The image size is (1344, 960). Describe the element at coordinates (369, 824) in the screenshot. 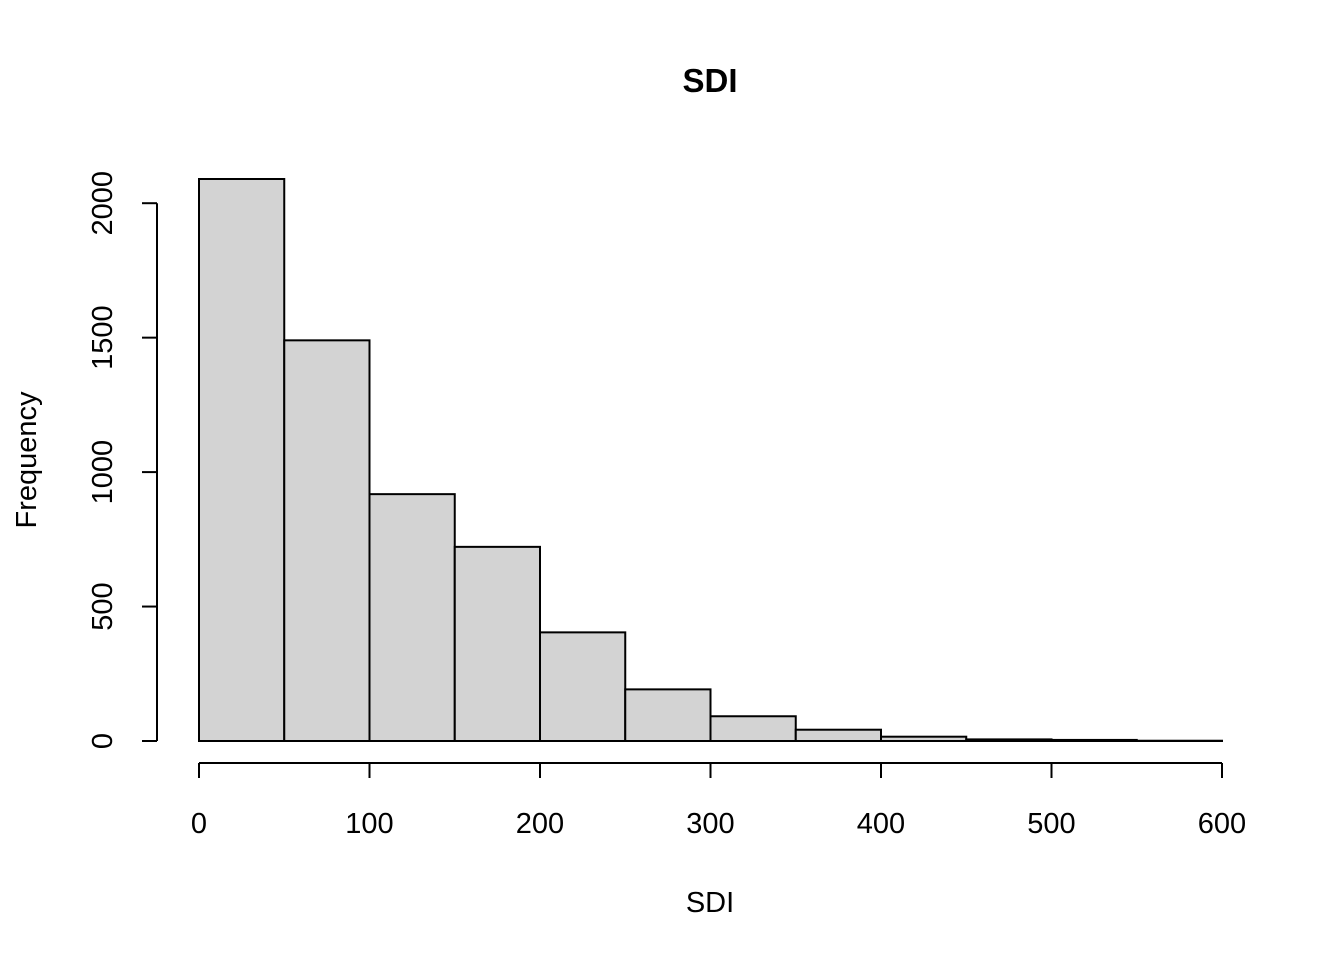

I see `x-tick-label: 100` at that location.